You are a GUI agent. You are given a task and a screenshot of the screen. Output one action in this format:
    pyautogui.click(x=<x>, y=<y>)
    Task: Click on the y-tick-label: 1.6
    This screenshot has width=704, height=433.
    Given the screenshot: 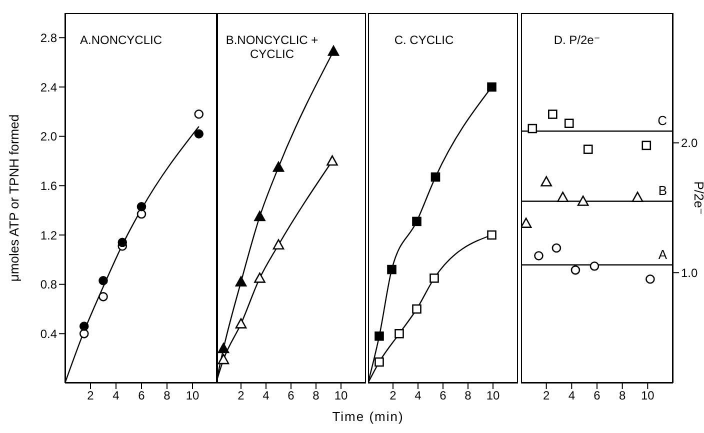 What is the action you would take?
    pyautogui.click(x=49, y=185)
    